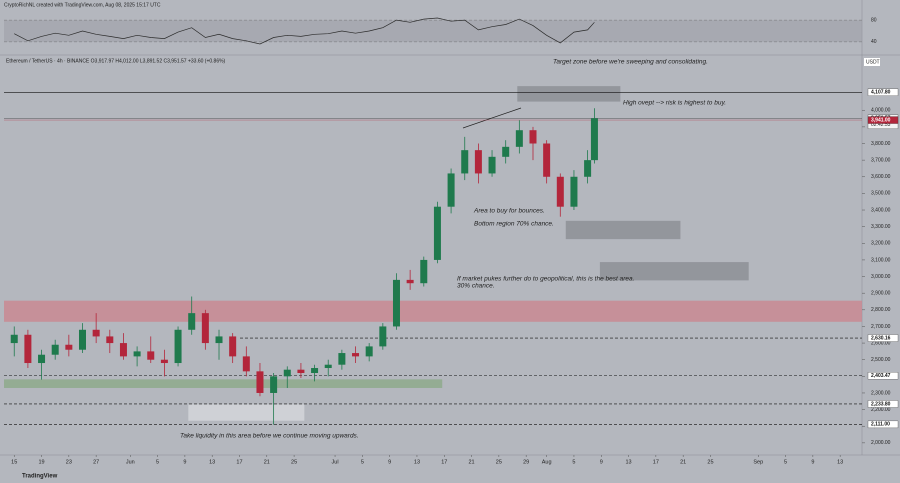  I want to click on rsi-line, so click(304, 31).